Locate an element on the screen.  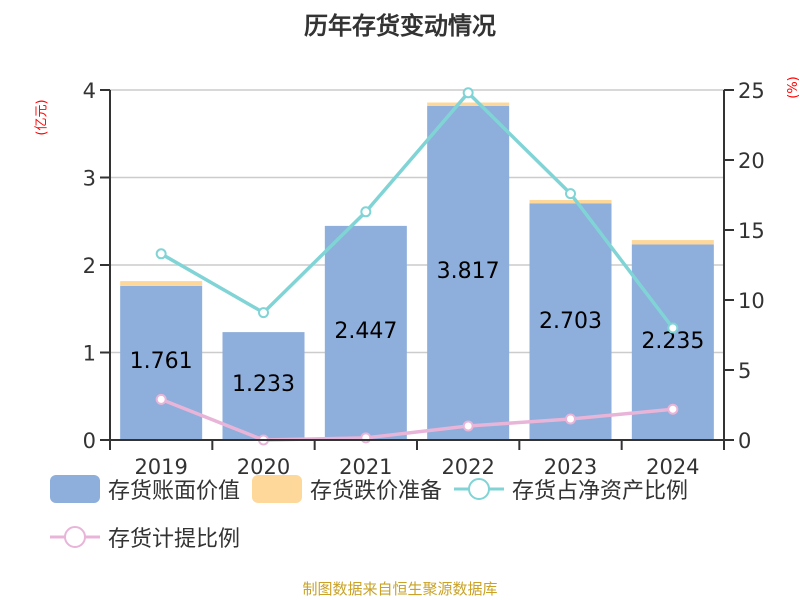
provision-ratio-line is located at coordinates (417, 419).